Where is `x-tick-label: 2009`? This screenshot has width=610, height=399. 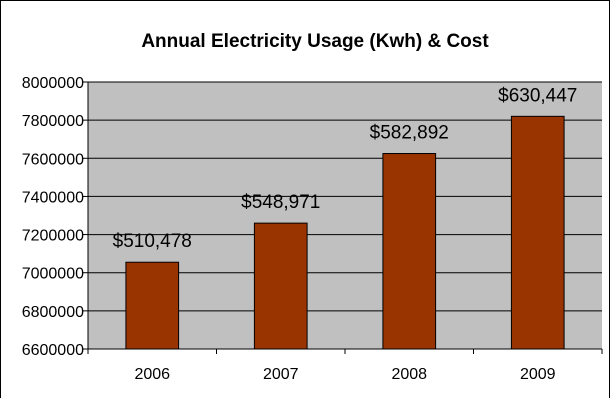
x-tick-label: 2009 is located at coordinates (538, 374).